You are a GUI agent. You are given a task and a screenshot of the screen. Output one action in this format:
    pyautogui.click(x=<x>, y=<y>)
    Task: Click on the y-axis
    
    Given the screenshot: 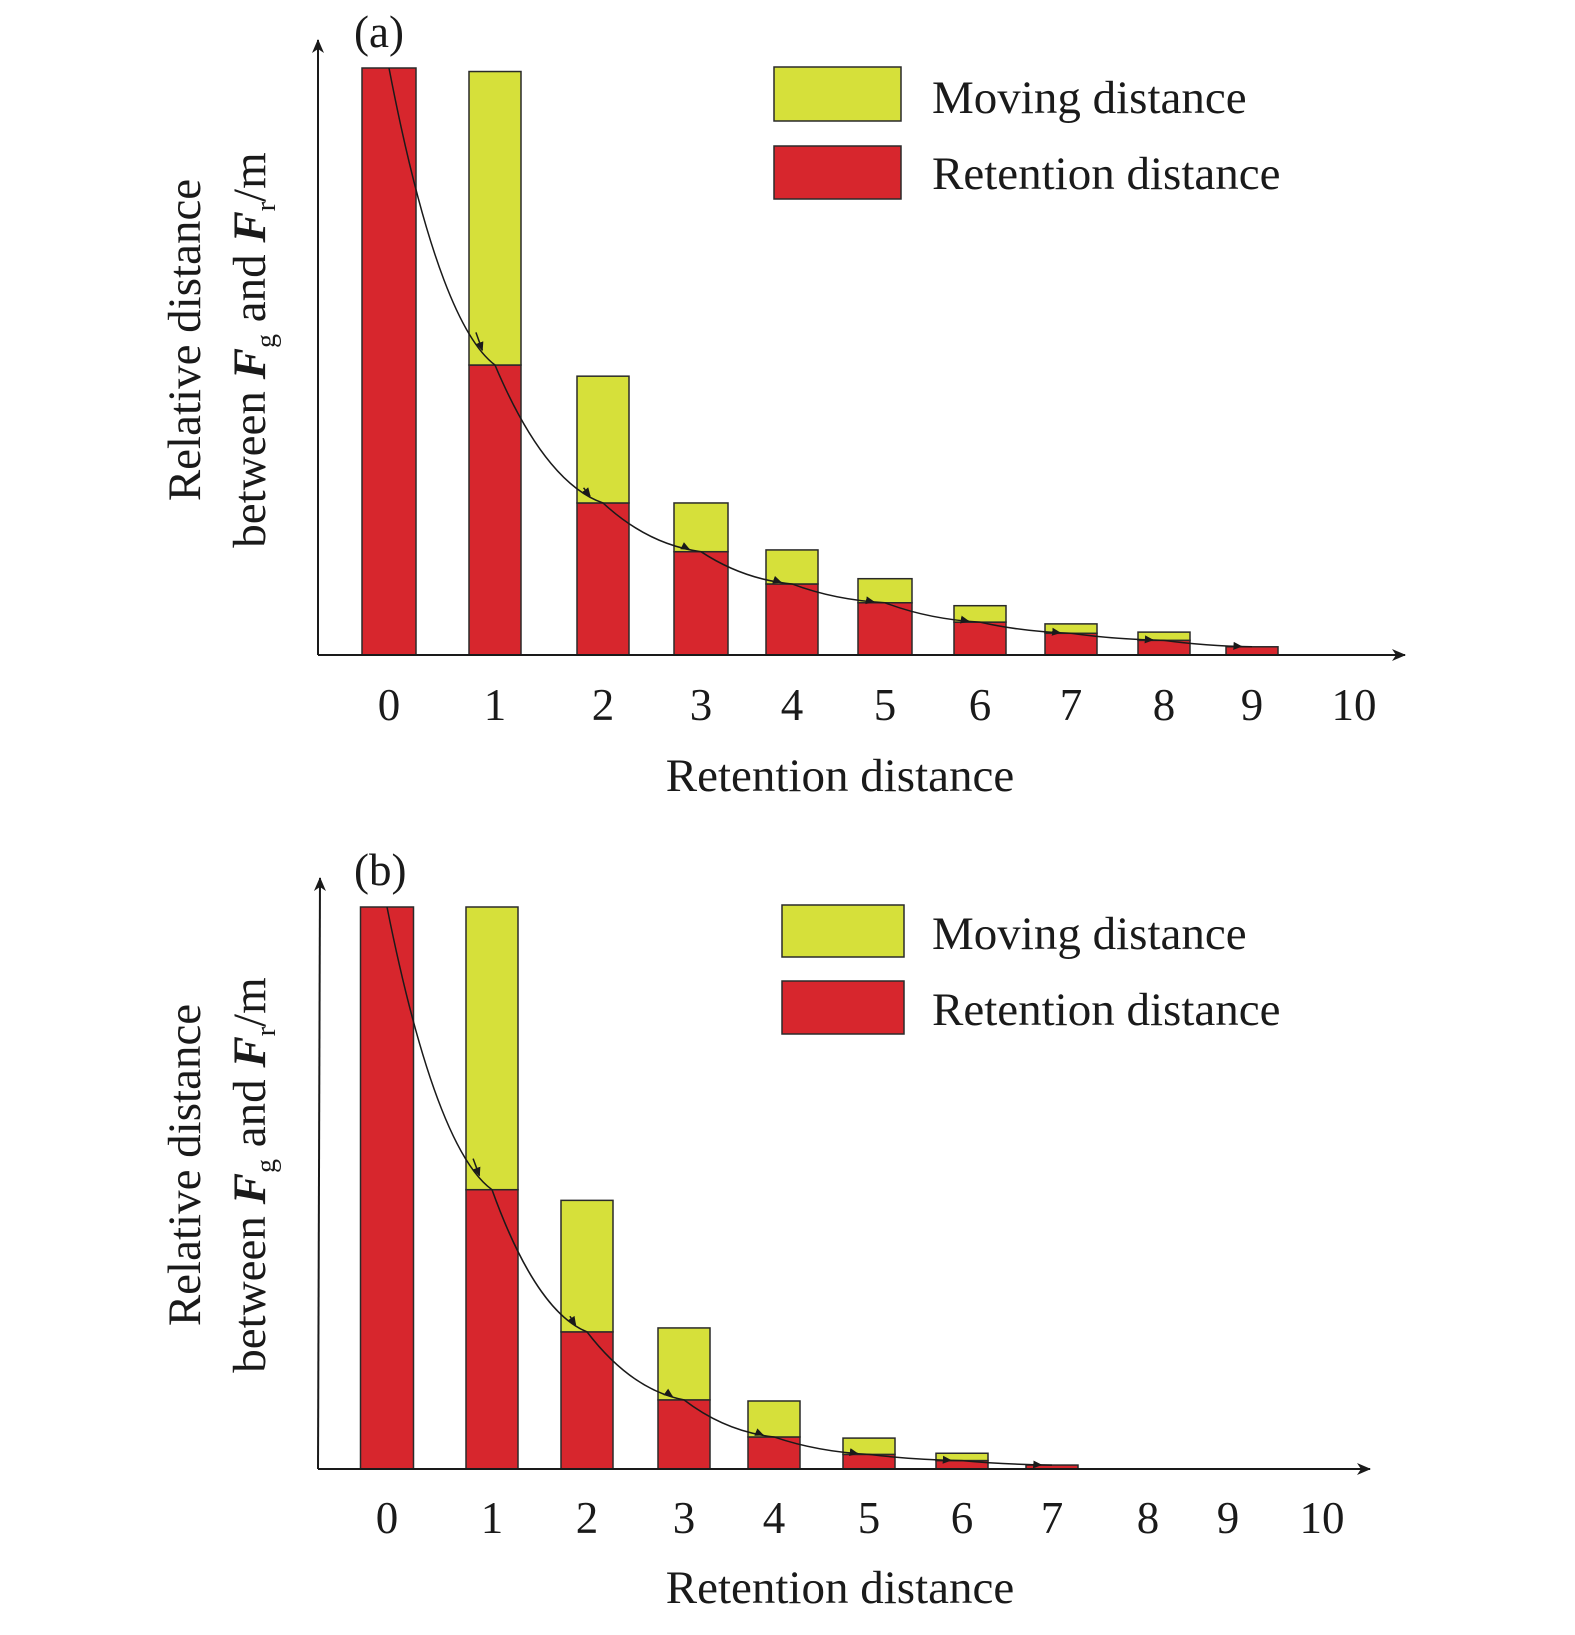 What is the action you would take?
    pyautogui.click(x=319, y=1173)
    